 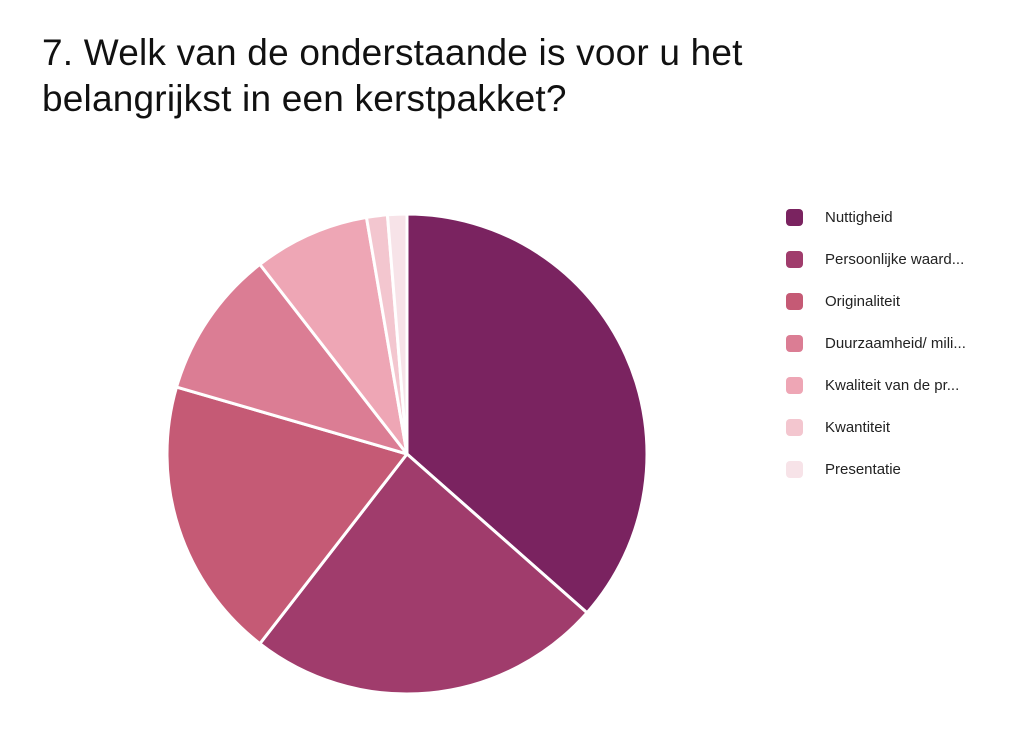 What do you see at coordinates (896, 312) in the screenshot?
I see `legend-item: Originaliteit` at bounding box center [896, 312].